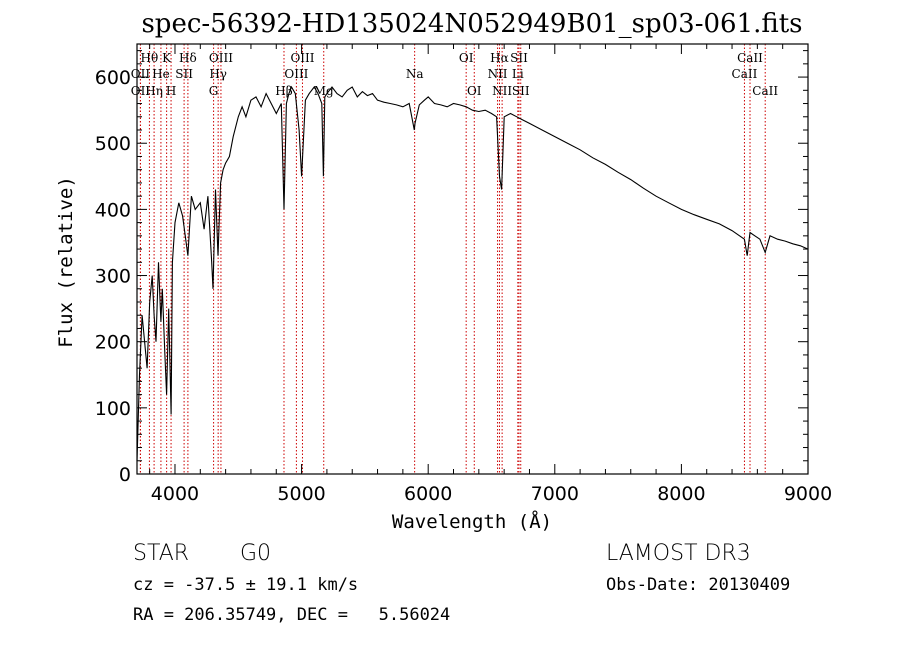 This screenshot has height=649, width=900. I want to click on x-tick-label: 7000, so click(555, 494).